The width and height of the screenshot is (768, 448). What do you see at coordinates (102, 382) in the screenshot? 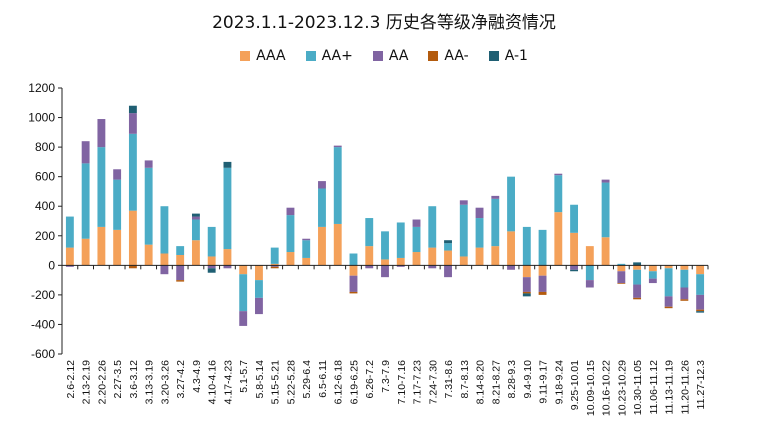
I see `x-tick-label: 2.20-2.26` at bounding box center [102, 382].